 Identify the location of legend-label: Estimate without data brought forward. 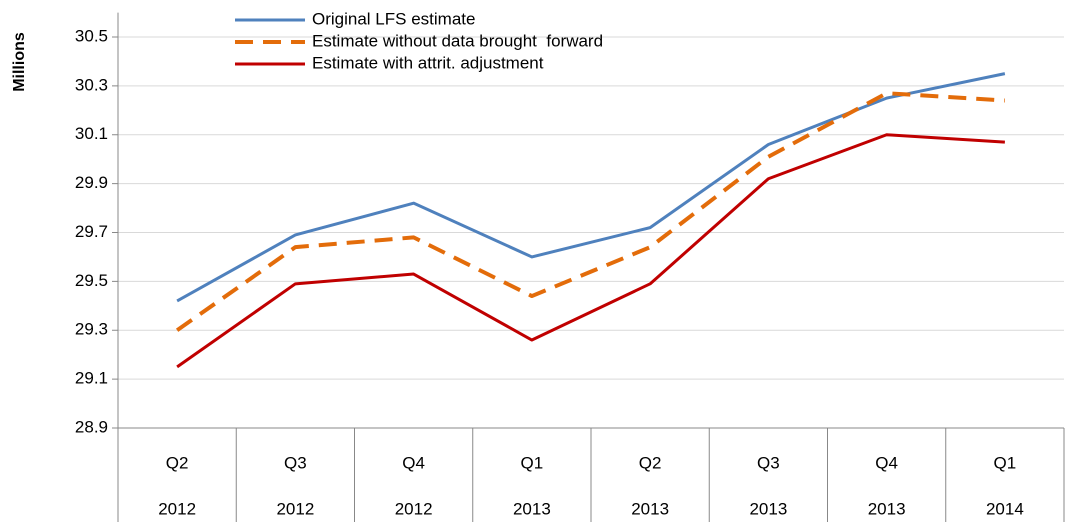
(457, 40).